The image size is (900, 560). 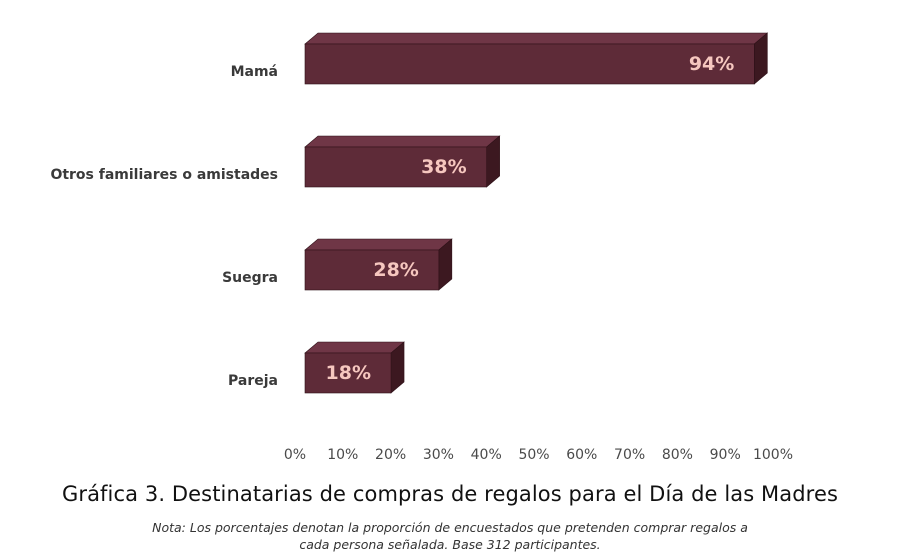 What do you see at coordinates (443, 167) in the screenshot?
I see `data-label: 38%` at bounding box center [443, 167].